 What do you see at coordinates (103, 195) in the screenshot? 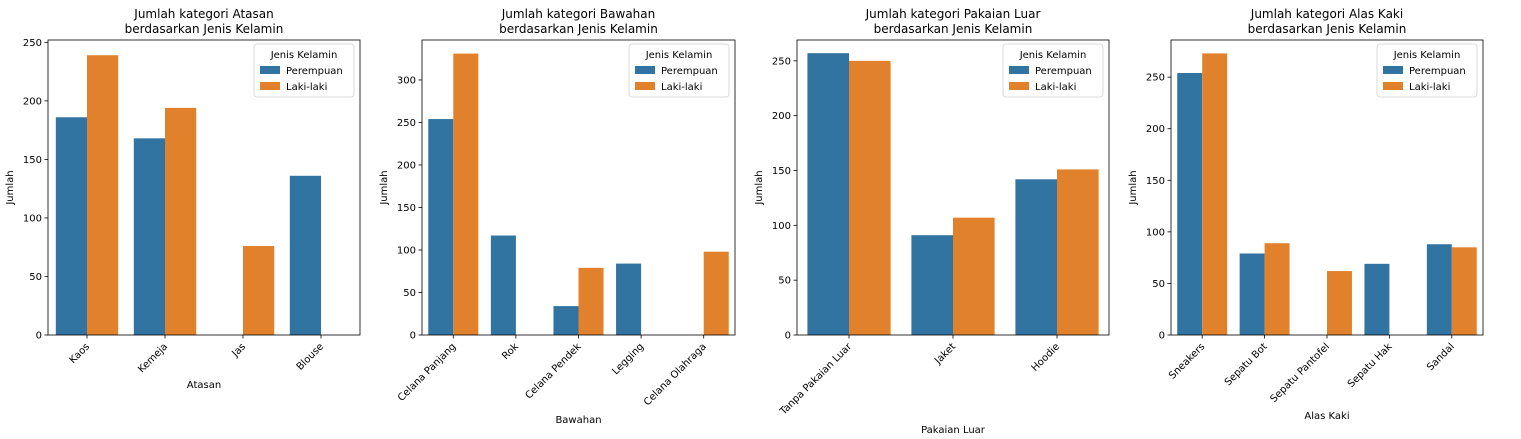
I see `bar-laki-laki-kaos` at bounding box center [103, 195].